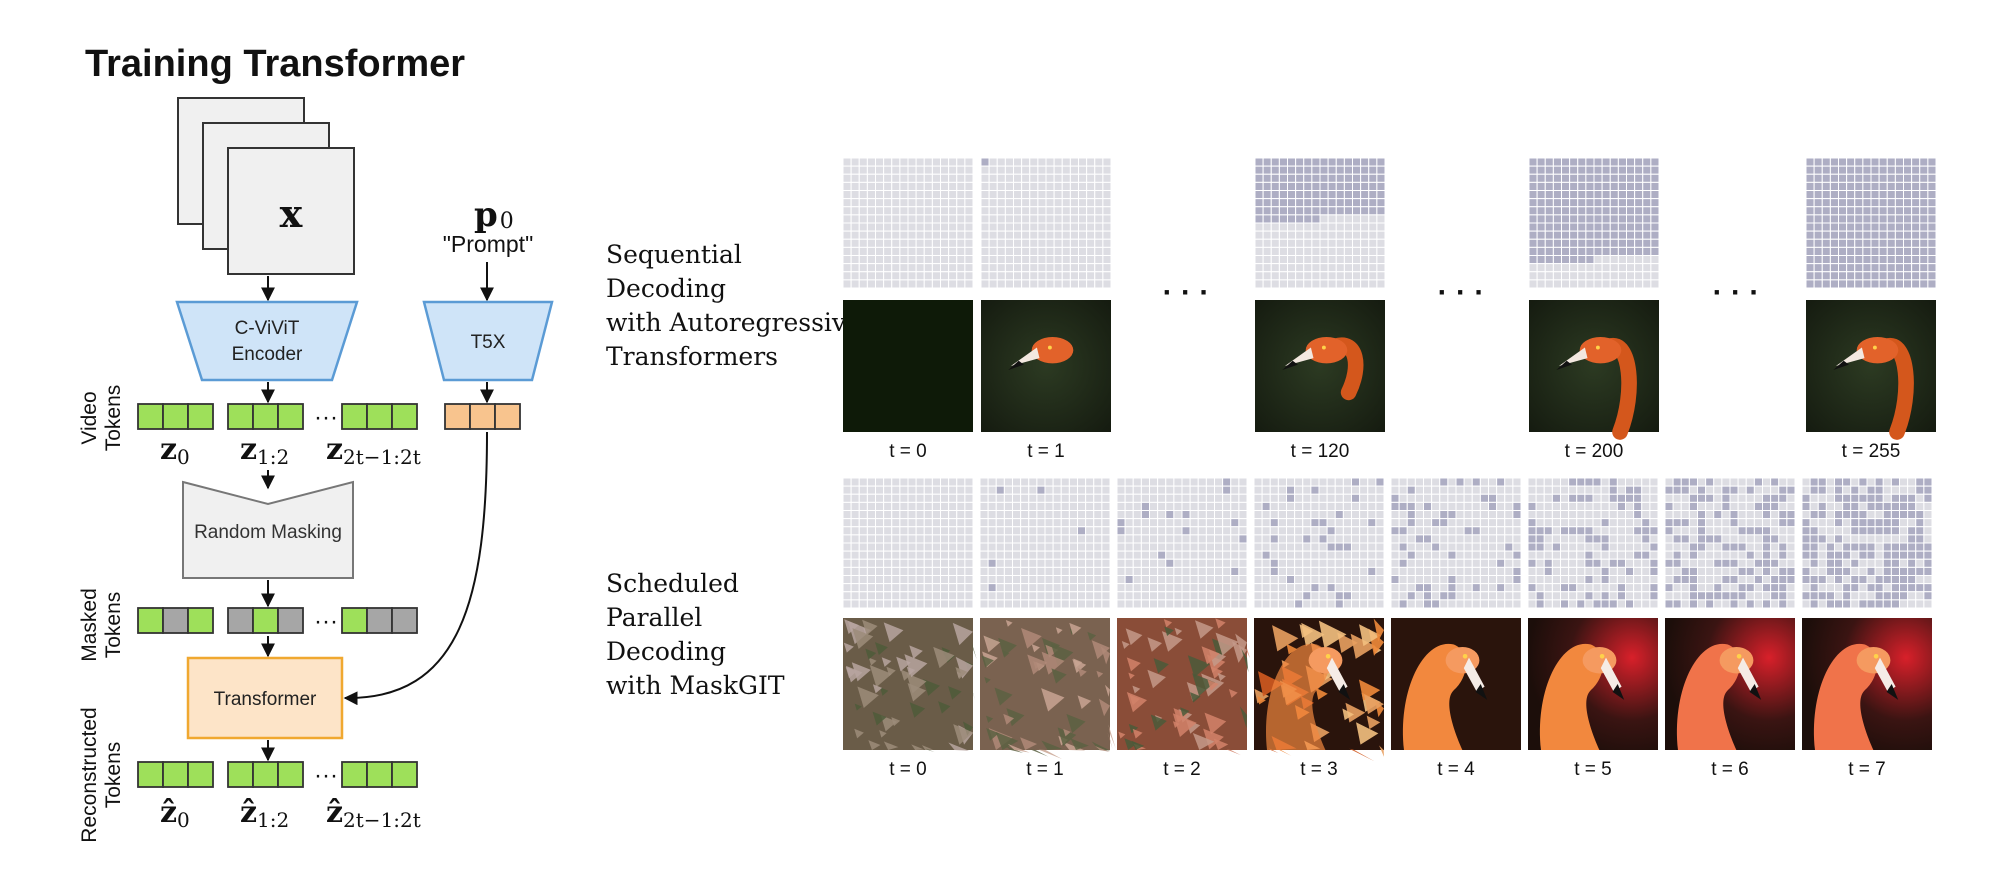  What do you see at coordinates (290, 450) in the screenshot?
I see `video-token-labels: z0 z1:2 z2t−1:2t` at bounding box center [290, 450].